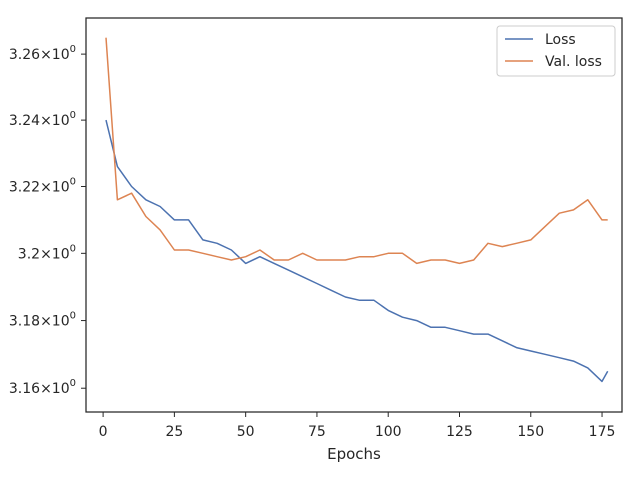 The height and width of the screenshot is (480, 640). I want to click on y-tick-label: 3.26×100, so click(42, 53).